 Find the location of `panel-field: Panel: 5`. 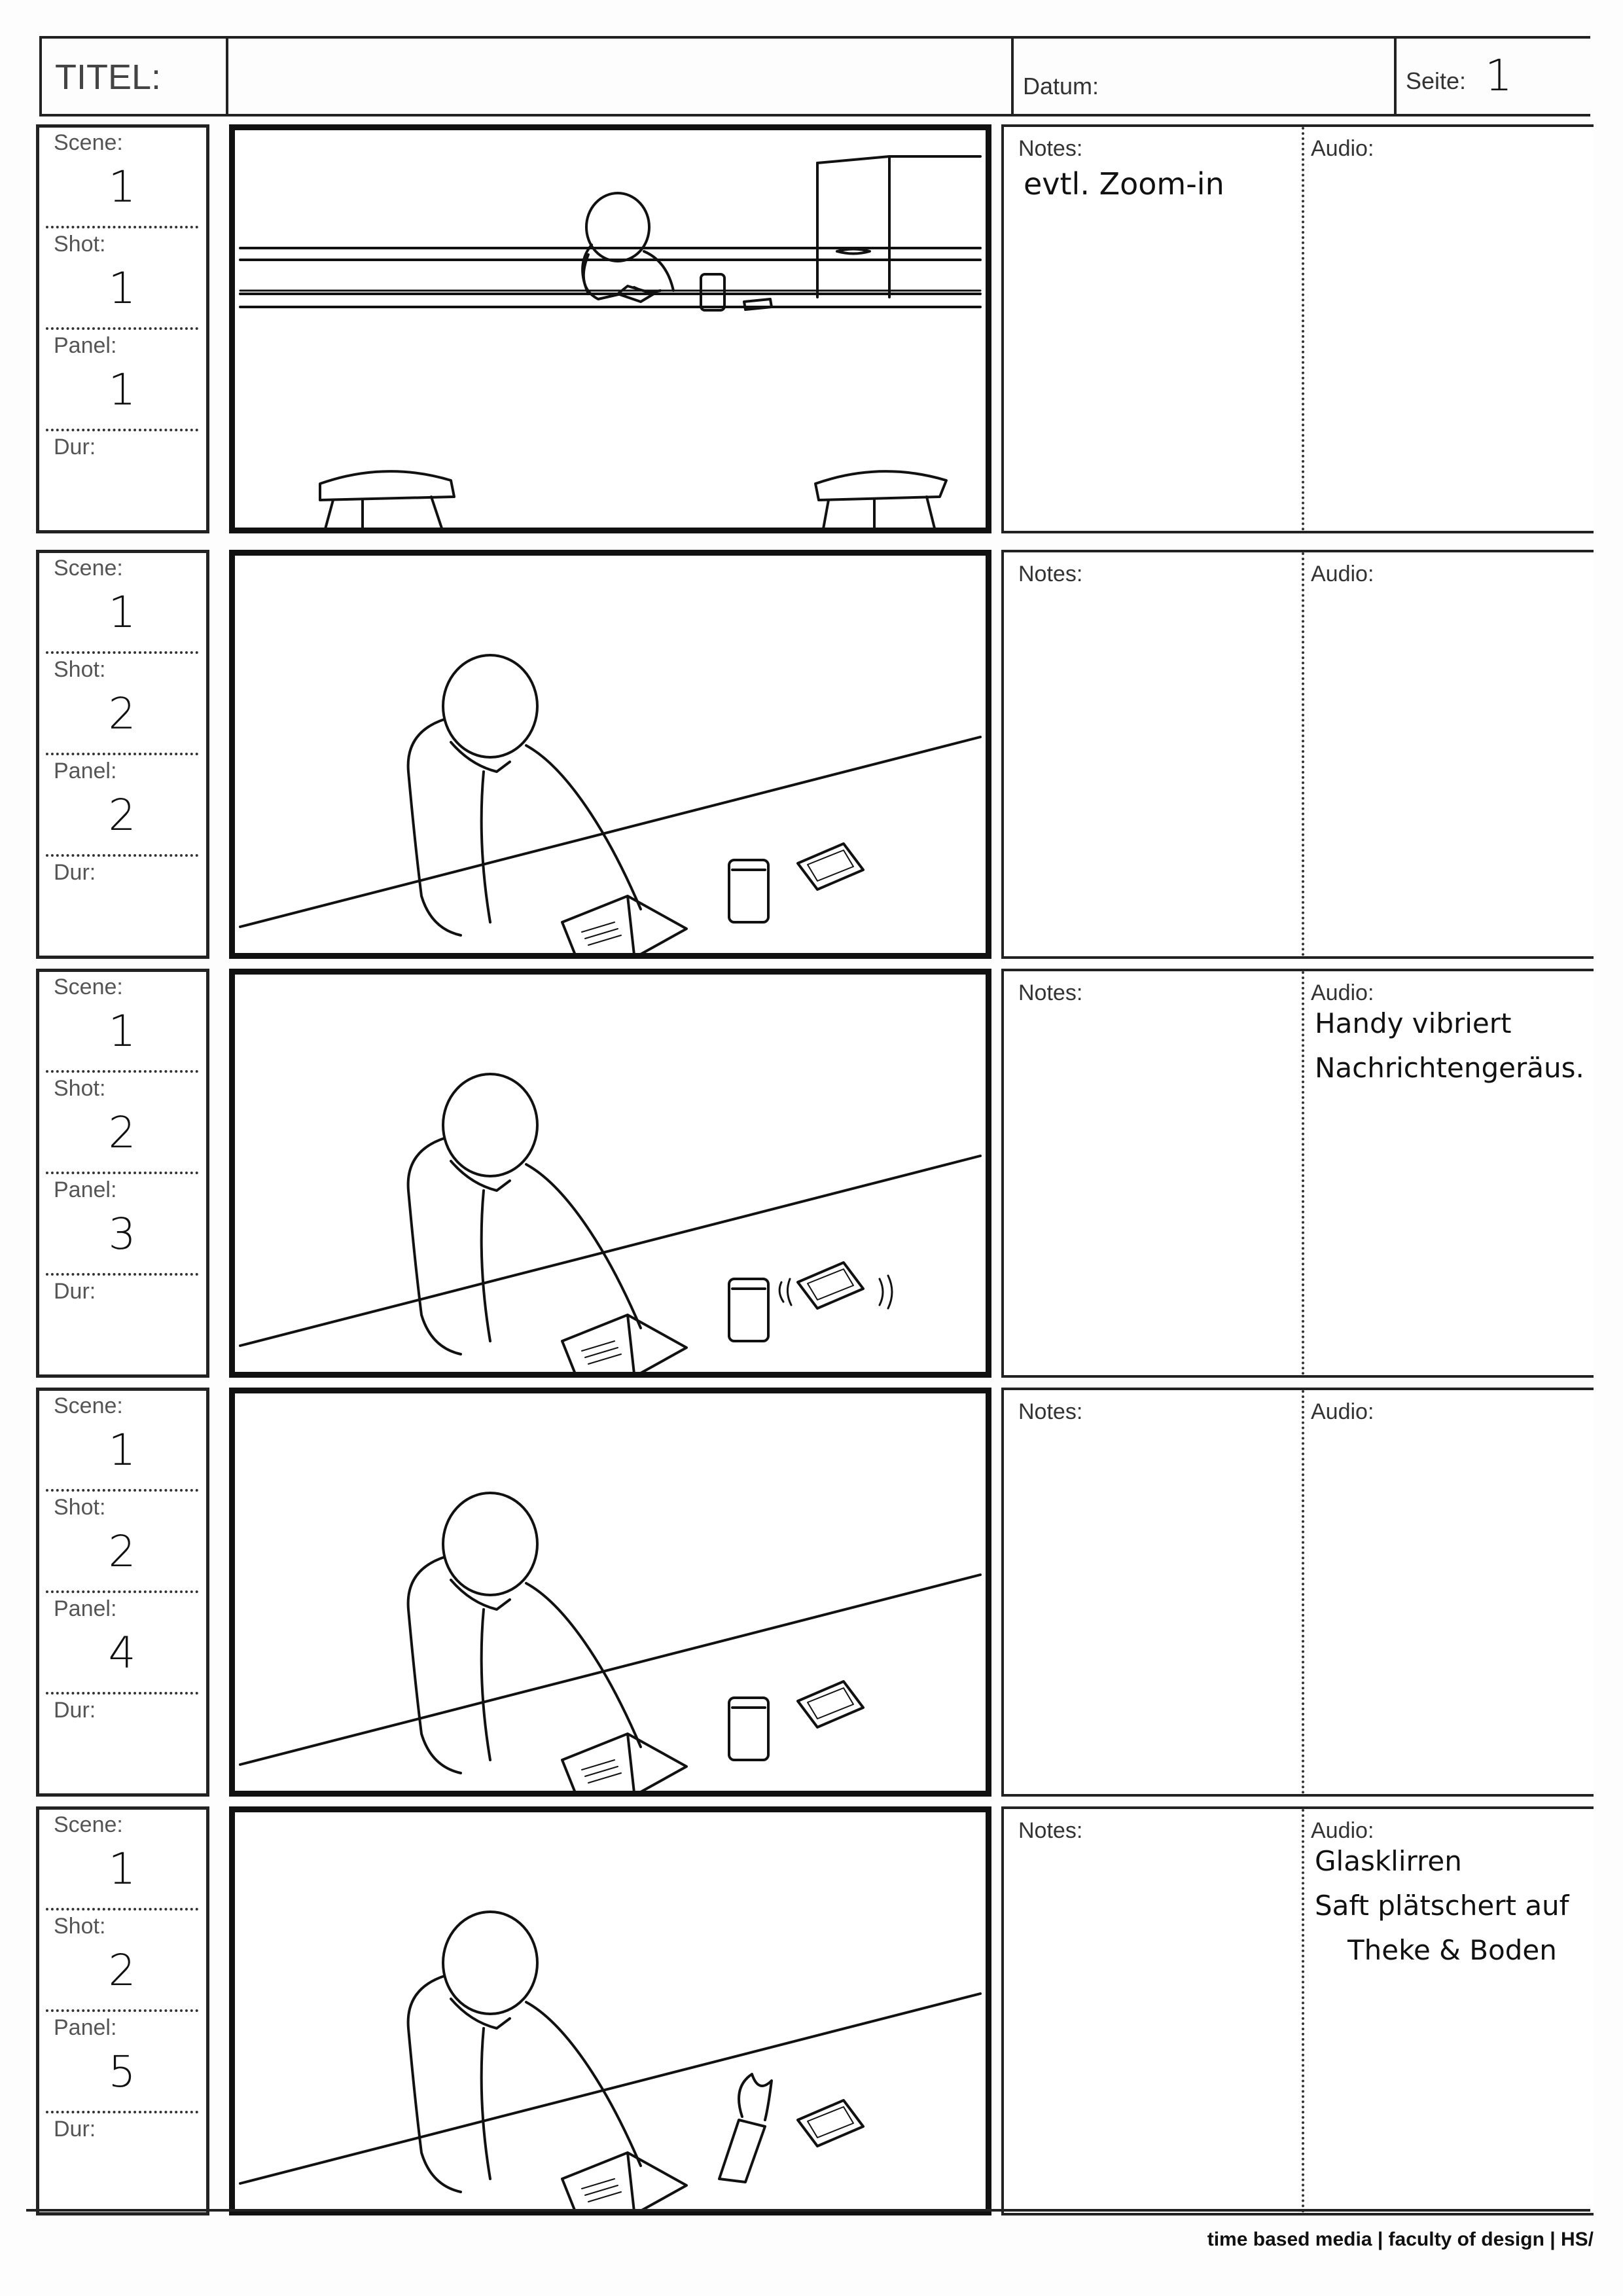

panel-field: Panel: 5 is located at coordinates (122, 2063).